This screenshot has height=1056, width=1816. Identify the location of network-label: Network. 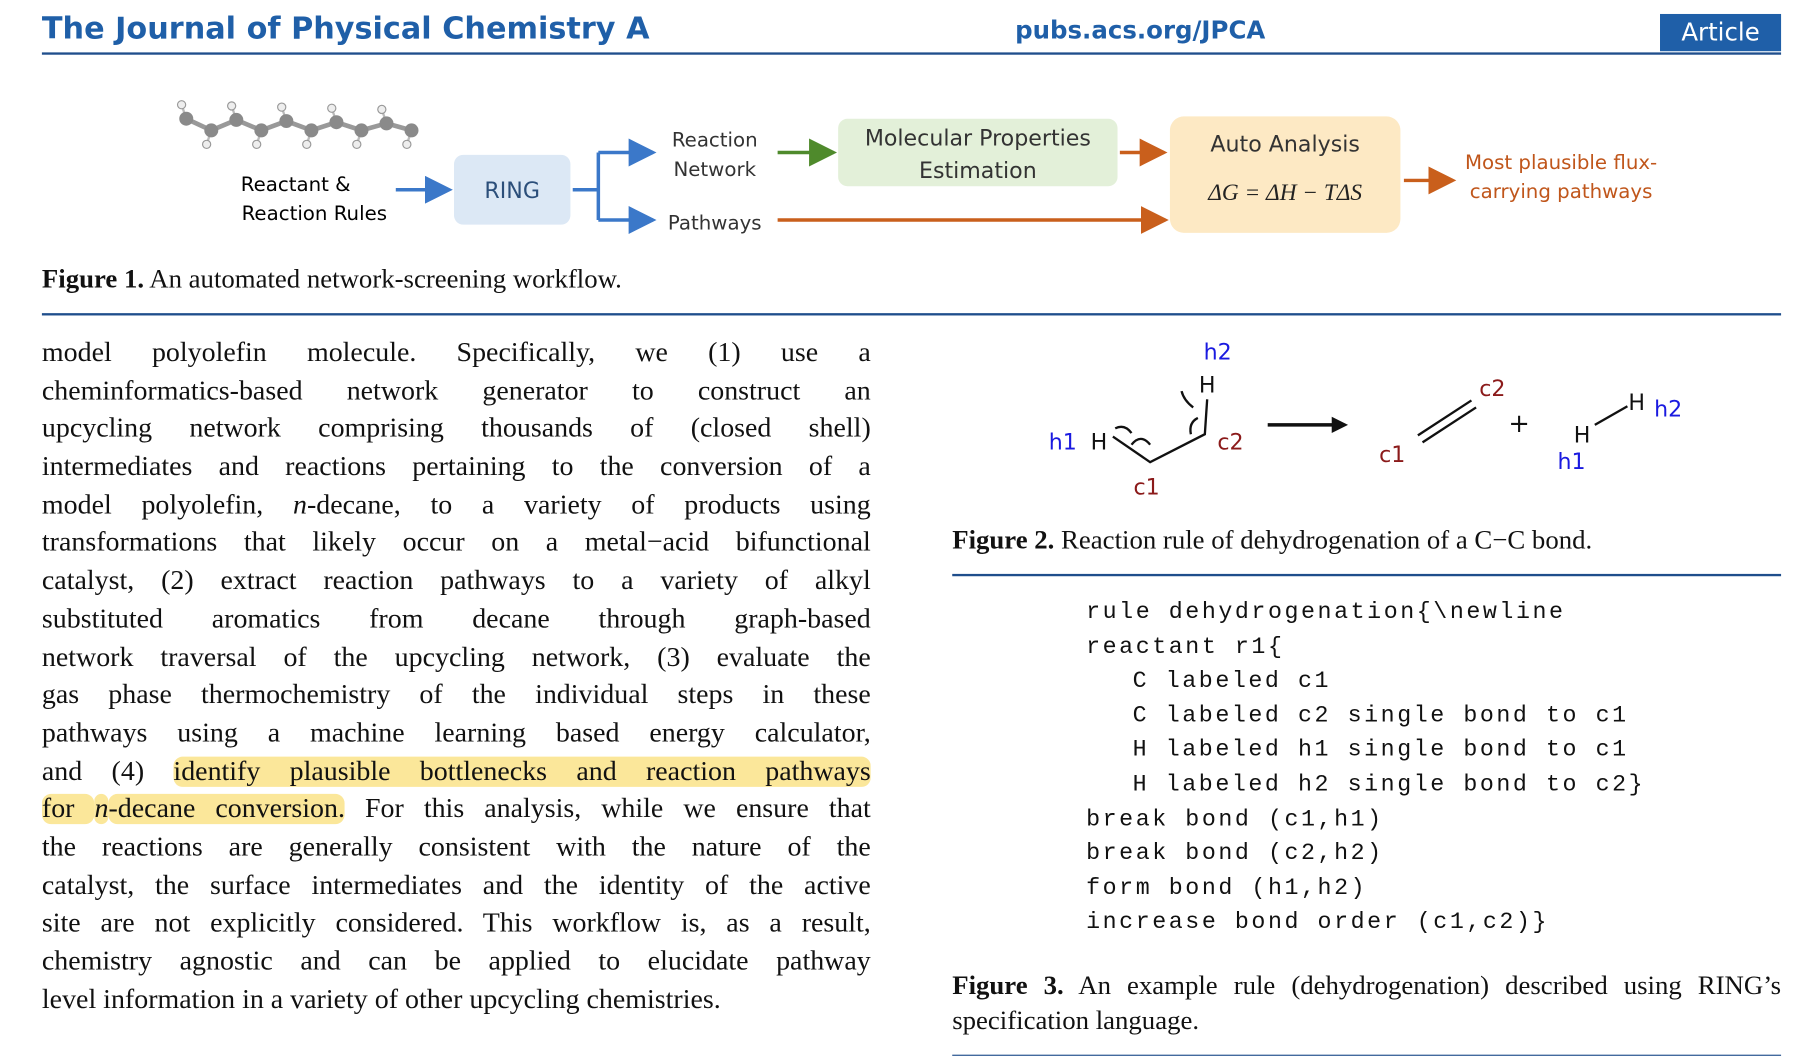
(714, 169).